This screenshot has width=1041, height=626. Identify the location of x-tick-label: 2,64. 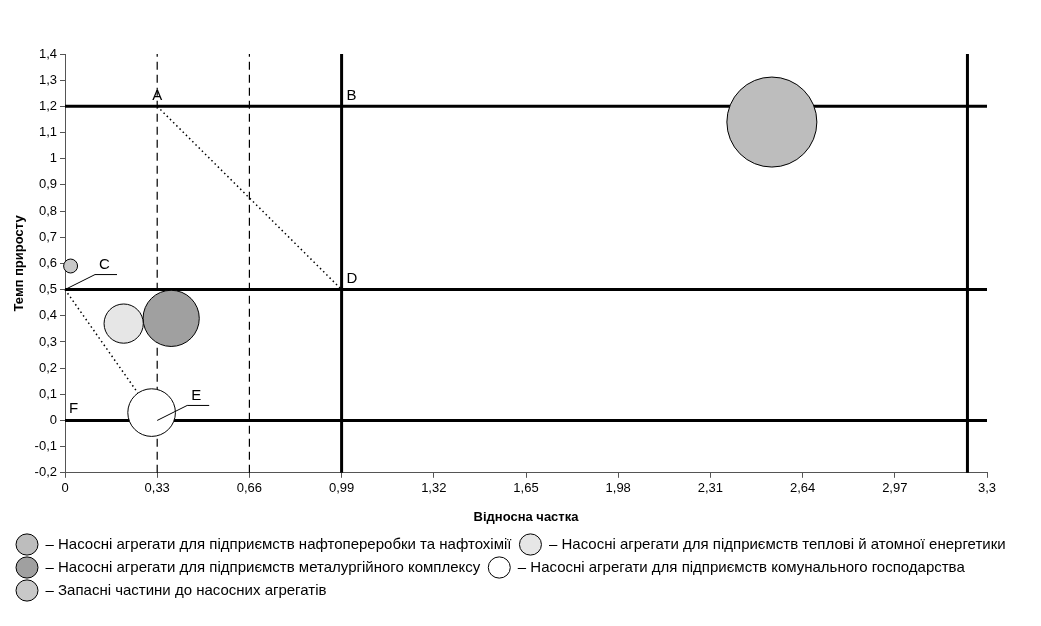
(802, 488).